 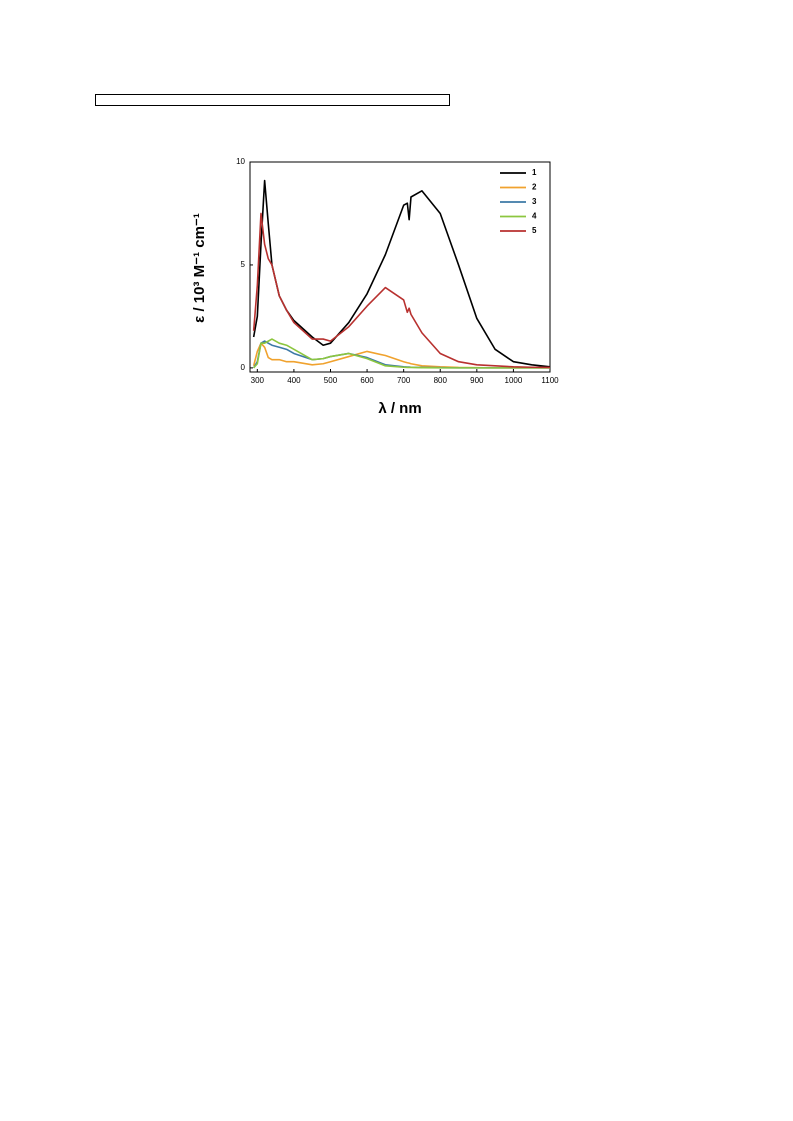 What do you see at coordinates (199, 268) in the screenshot?
I see `y-axis-label: ε / 10³ M⁻¹ cm⁻¹` at bounding box center [199, 268].